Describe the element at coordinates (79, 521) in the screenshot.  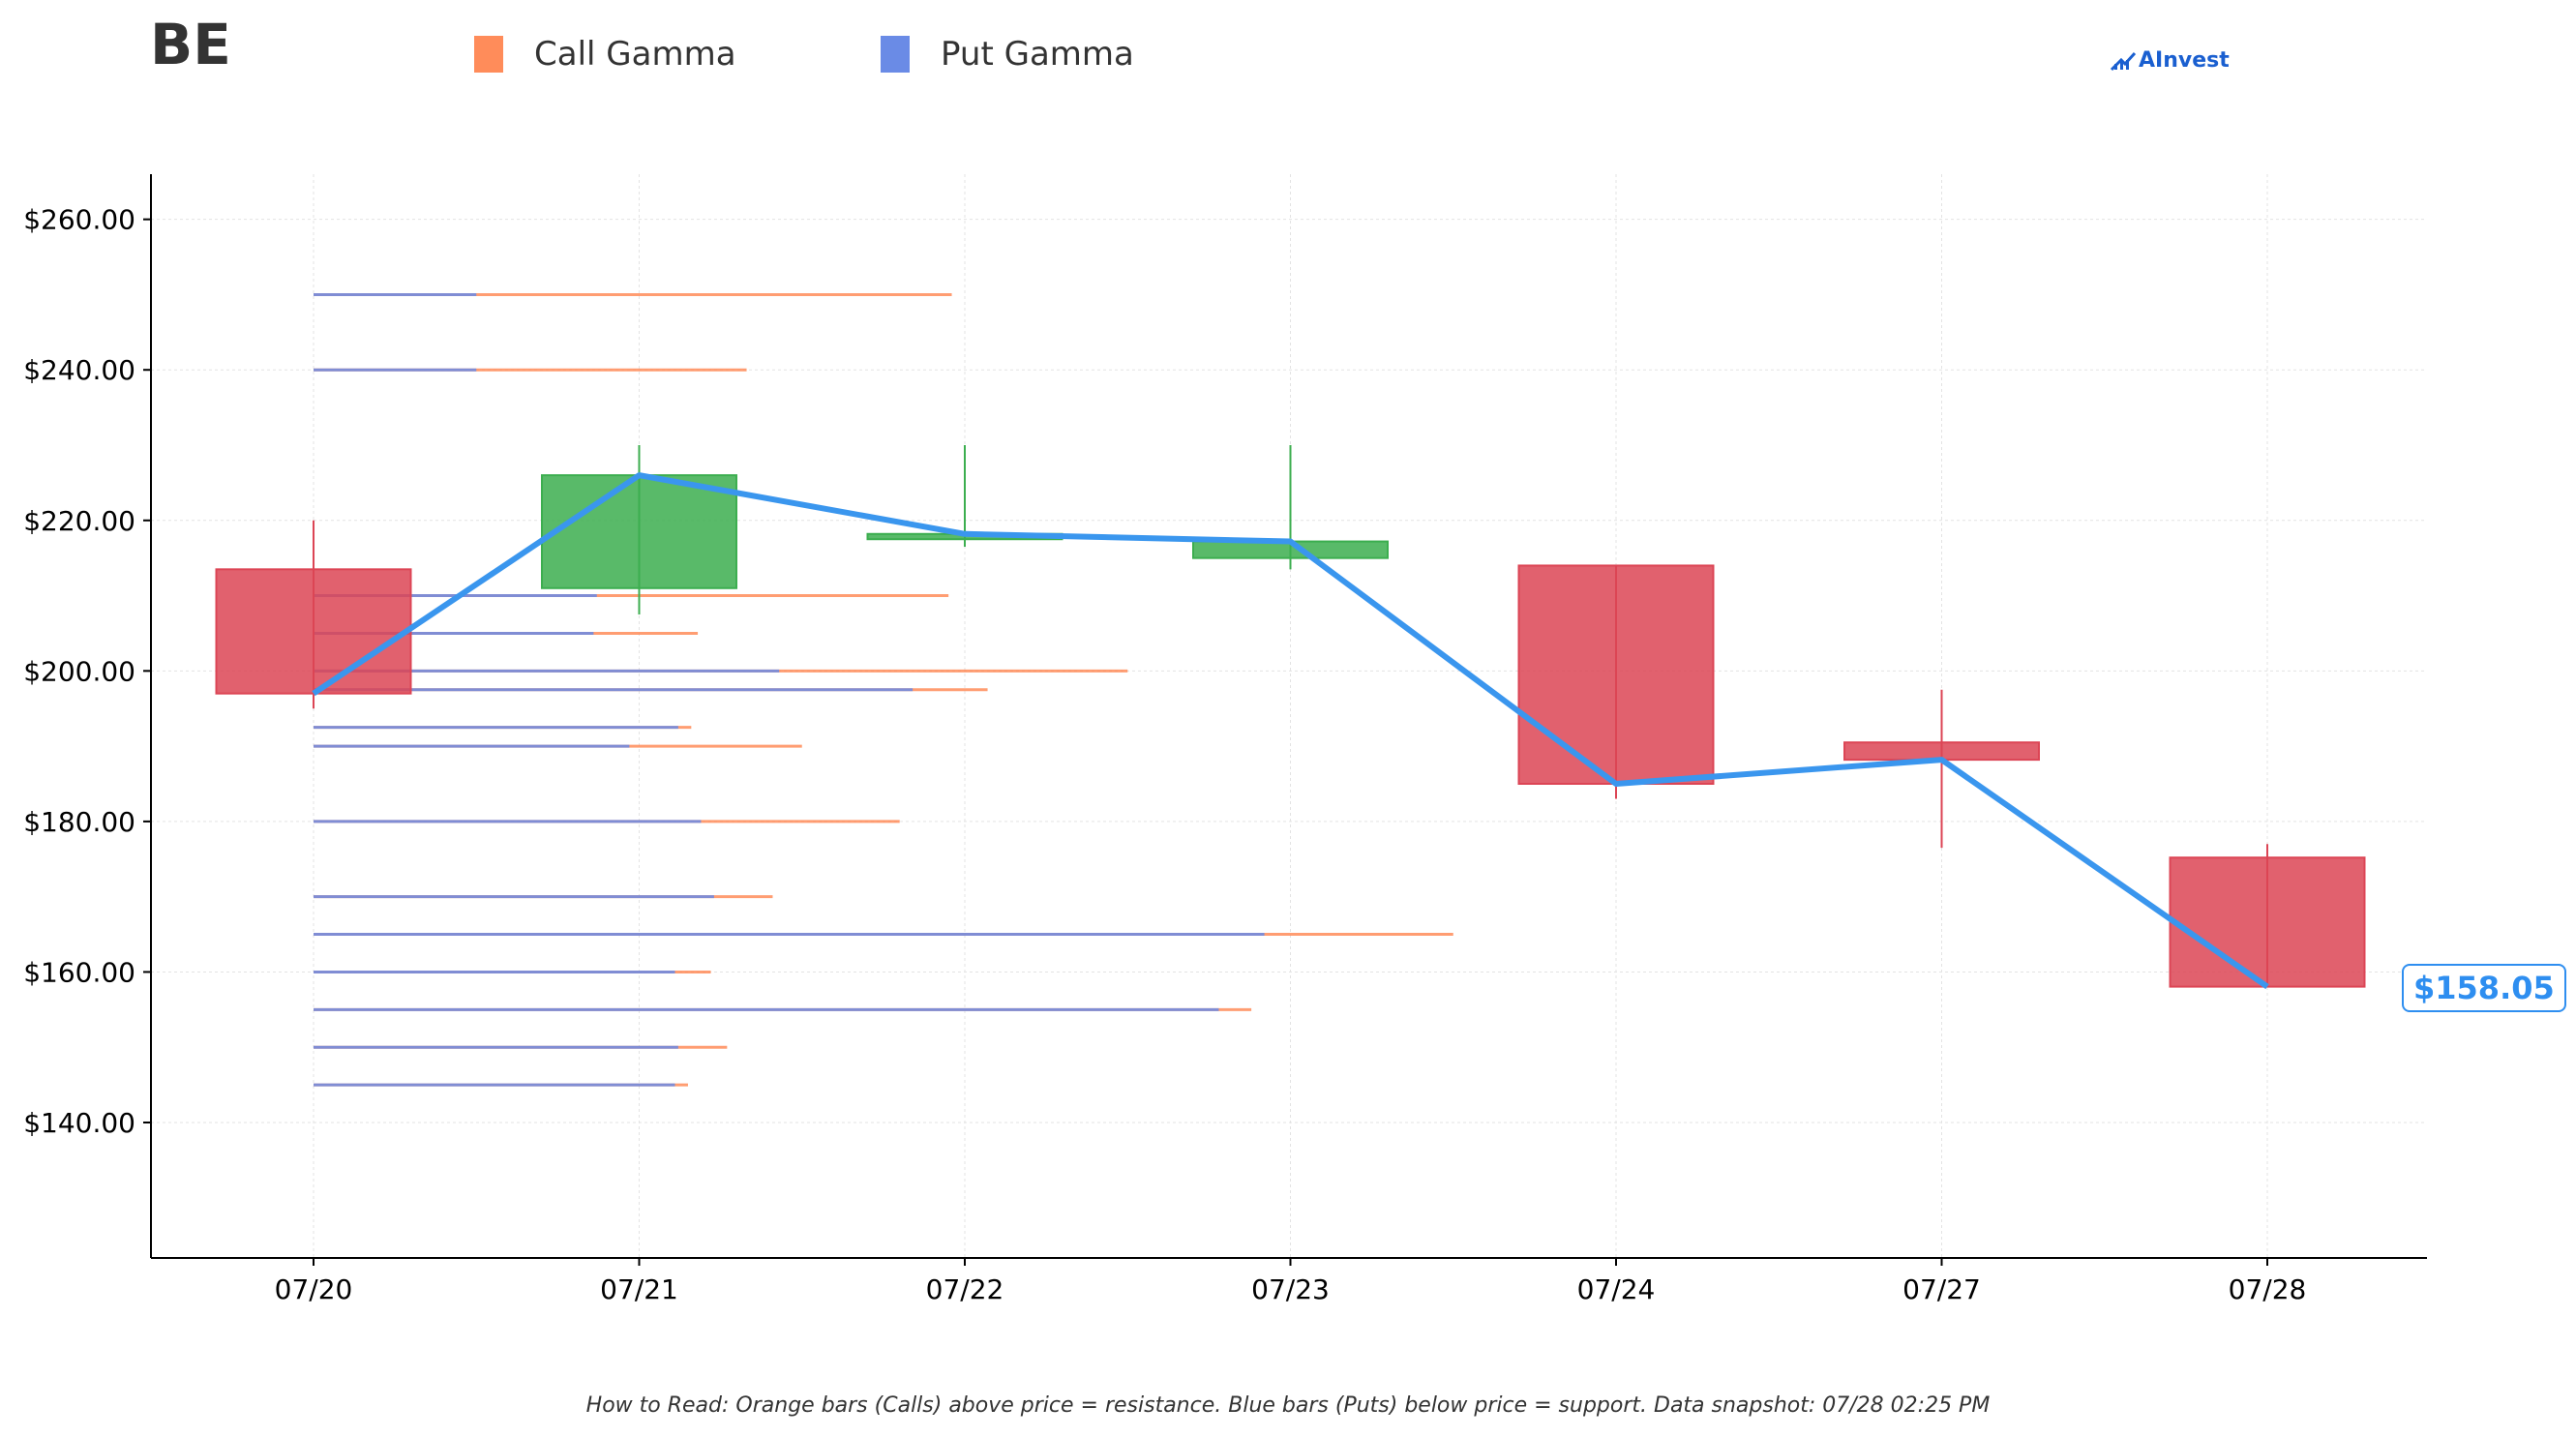
I see `y-tick-label: $220.00` at that location.